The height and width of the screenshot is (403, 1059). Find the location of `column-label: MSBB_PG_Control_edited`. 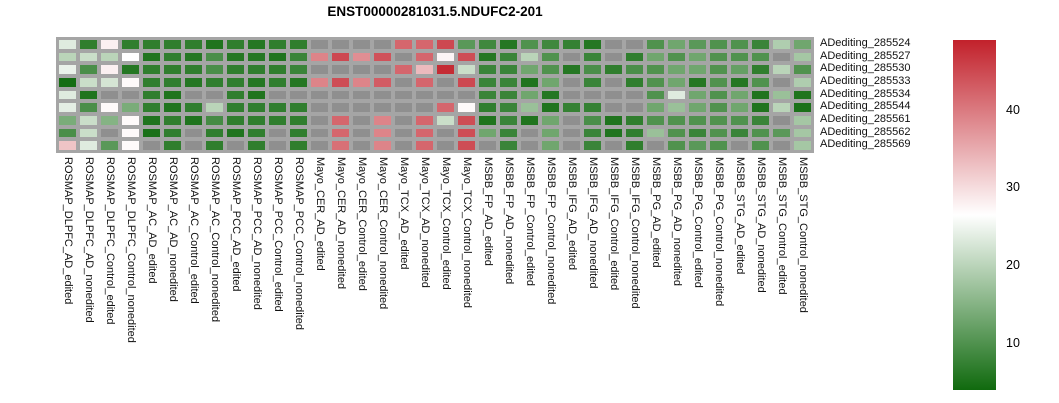

column-label: MSBB_PG_Control_edited is located at coordinates (697, 222).